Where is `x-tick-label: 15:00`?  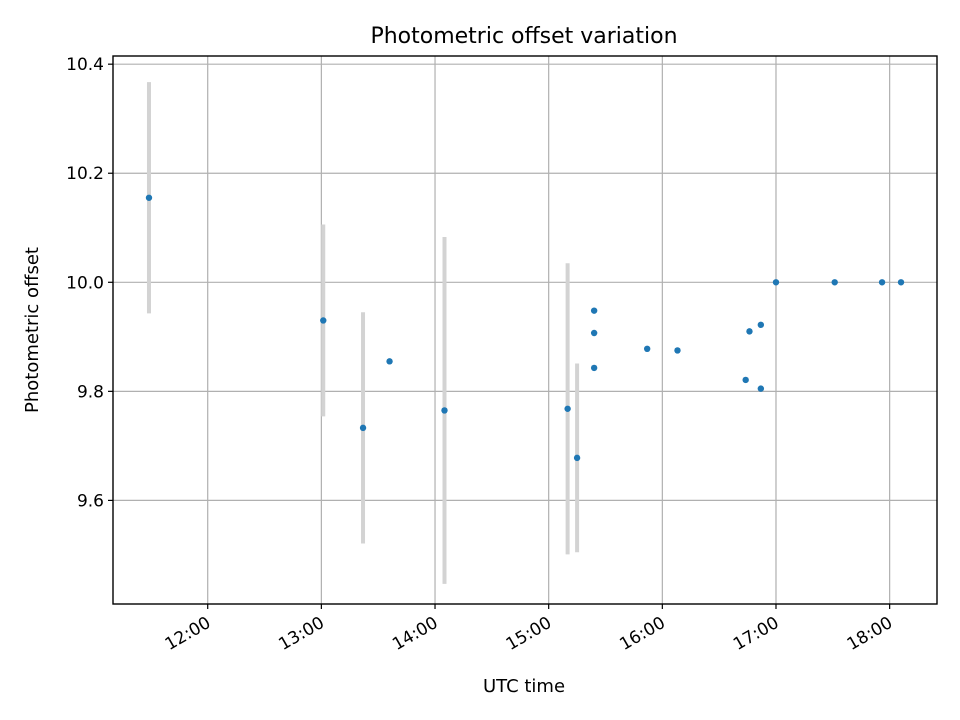
x-tick-label: 15:00 is located at coordinates (529, 634).